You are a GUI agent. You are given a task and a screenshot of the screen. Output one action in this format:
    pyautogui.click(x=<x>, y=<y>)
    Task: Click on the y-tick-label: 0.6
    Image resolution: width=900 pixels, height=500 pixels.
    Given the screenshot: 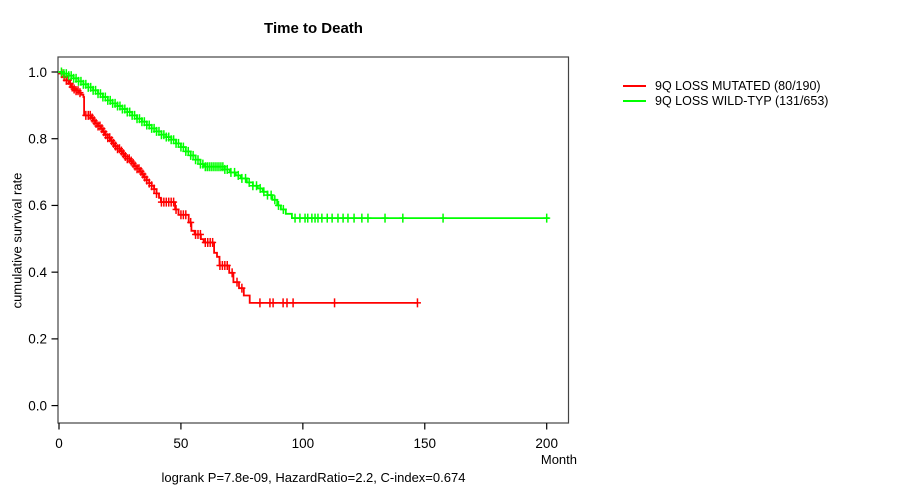 What is the action you would take?
    pyautogui.click(x=37, y=205)
    